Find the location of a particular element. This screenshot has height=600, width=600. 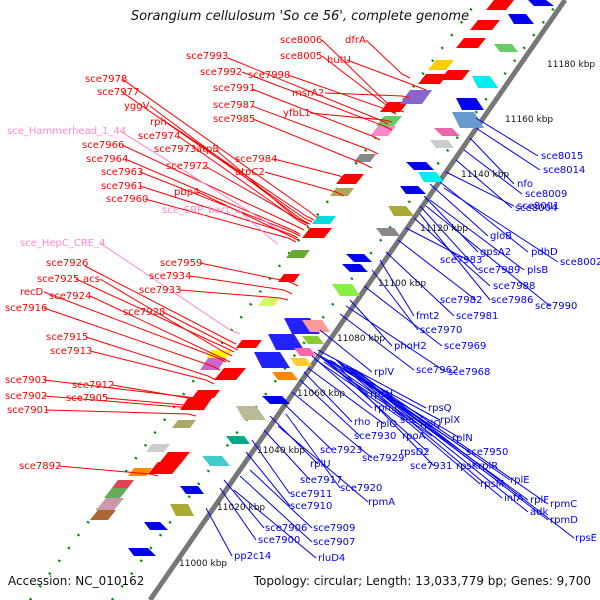

gene-label: rplO is located at coordinates (386, 424).